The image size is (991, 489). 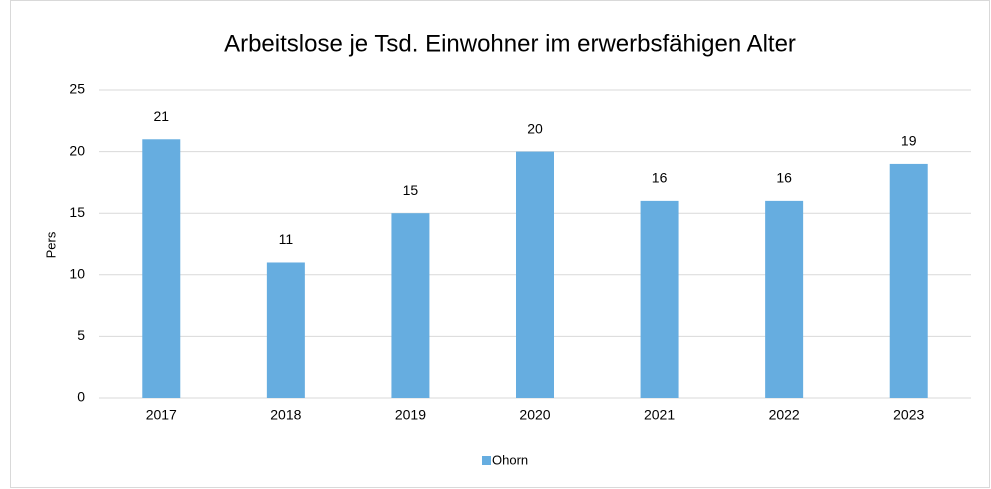 I want to click on data-label: 21, so click(x=161, y=116).